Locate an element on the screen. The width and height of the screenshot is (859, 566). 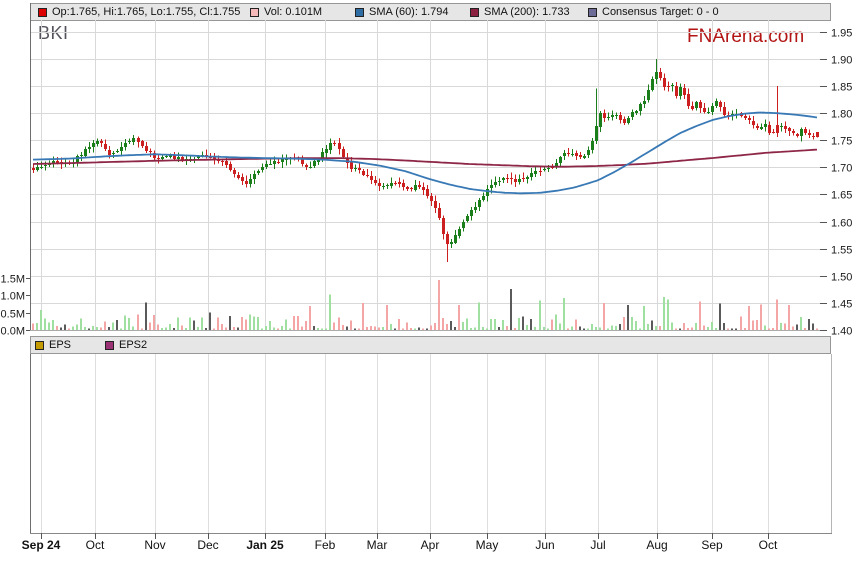
legend-item-eps2-swatch-icon is located at coordinates (109, 345).